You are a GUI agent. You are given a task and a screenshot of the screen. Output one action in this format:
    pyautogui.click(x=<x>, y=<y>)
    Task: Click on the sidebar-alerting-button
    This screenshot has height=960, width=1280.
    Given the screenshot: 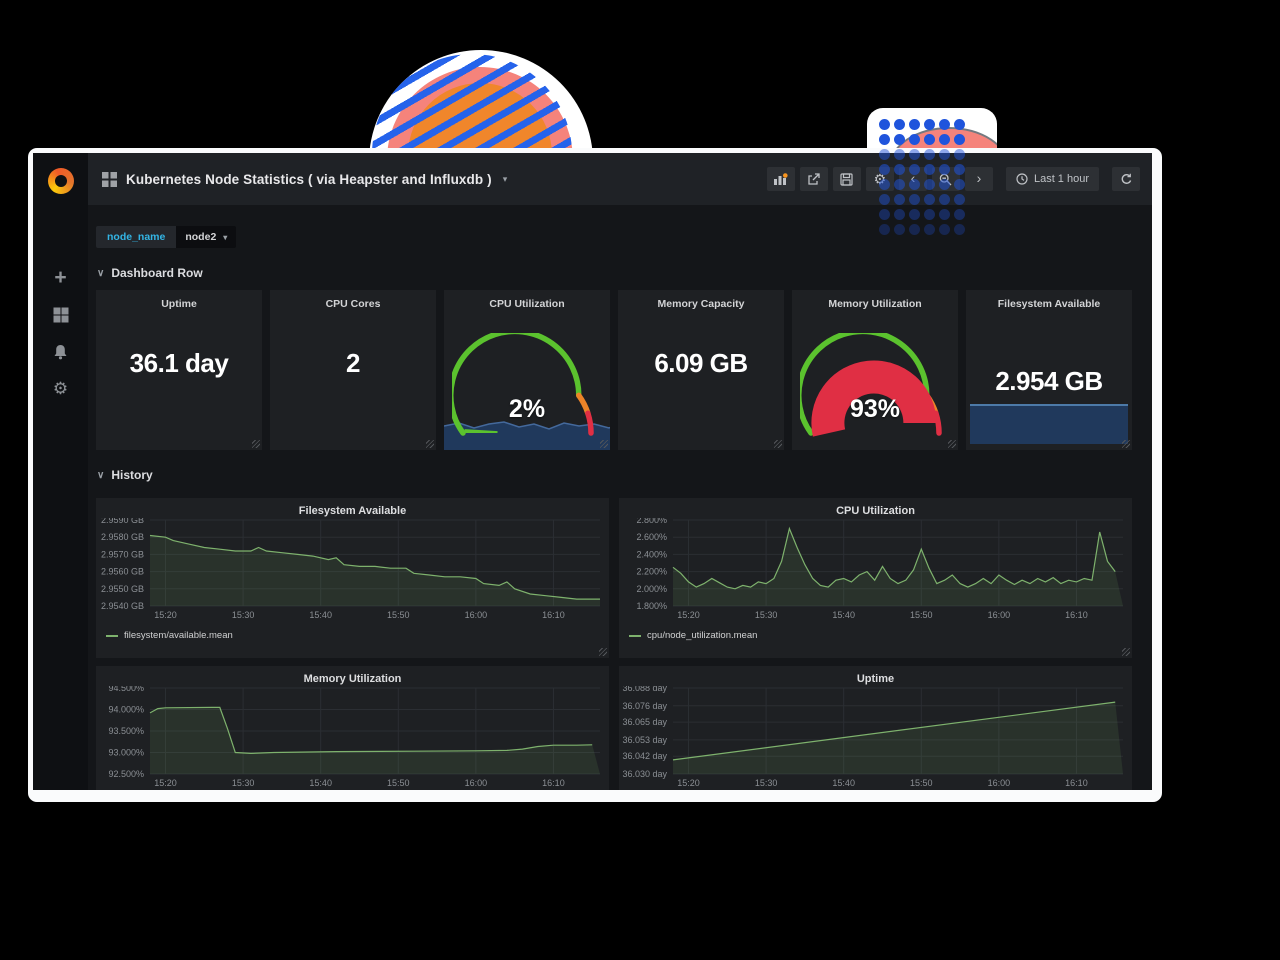 What is the action you would take?
    pyautogui.click(x=60, y=351)
    